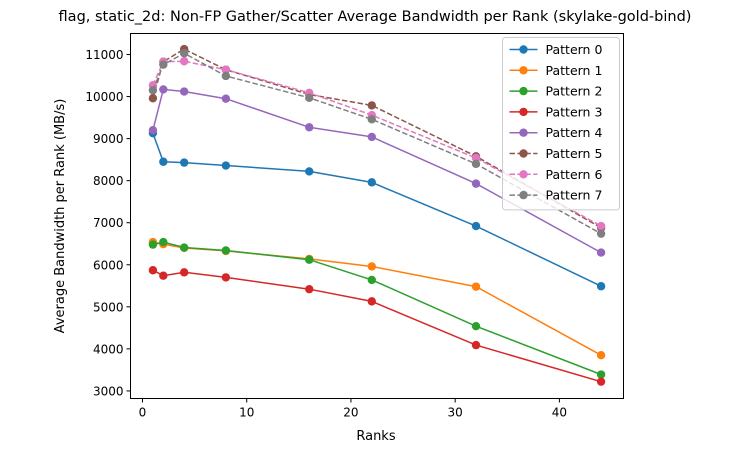 The width and height of the screenshot is (750, 453). I want to click on y-axis: 3000 4000 5000 6000 7000 8000 9000 10000 11000, so click(108, 223).